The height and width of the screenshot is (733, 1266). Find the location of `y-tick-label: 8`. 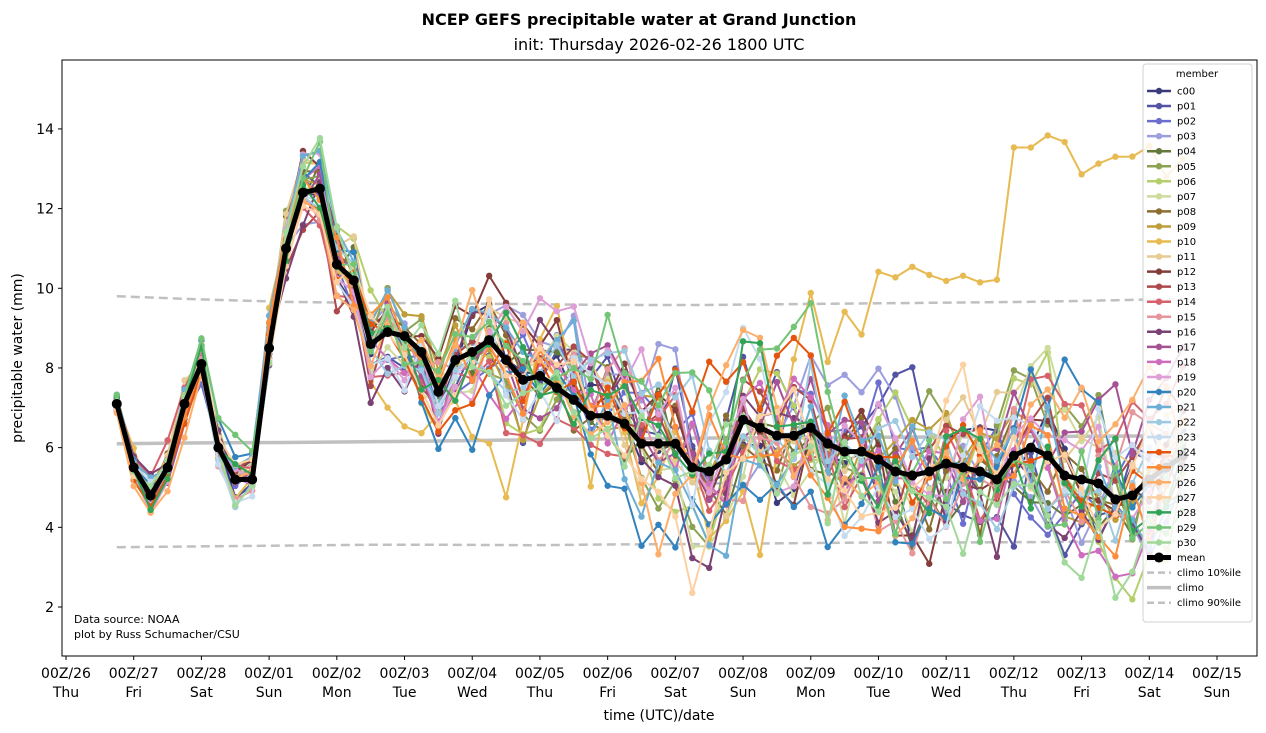

y-tick-label: 8 is located at coordinates (49, 369).